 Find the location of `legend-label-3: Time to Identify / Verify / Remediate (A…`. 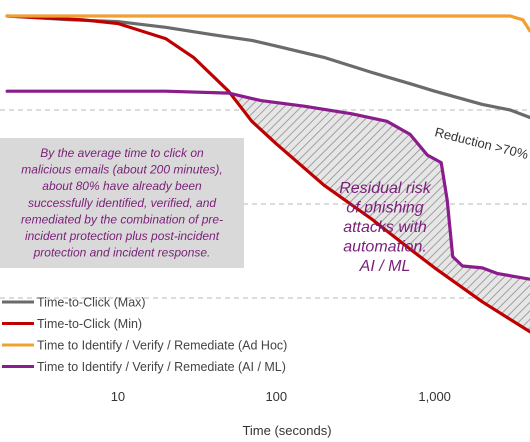

legend-label-3: Time to Identify / Verify / Remediate (A… is located at coordinates (162, 346).